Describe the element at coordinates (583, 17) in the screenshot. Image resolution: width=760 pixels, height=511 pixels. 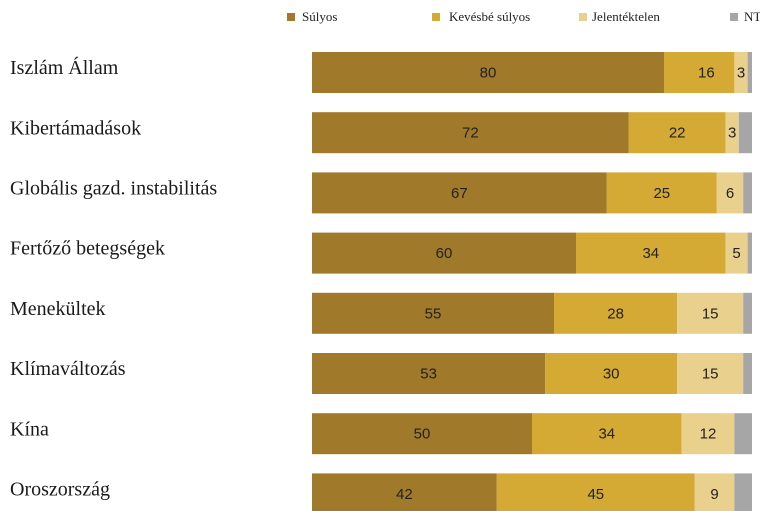
I see `legend-swatch-jelentektelen` at that location.